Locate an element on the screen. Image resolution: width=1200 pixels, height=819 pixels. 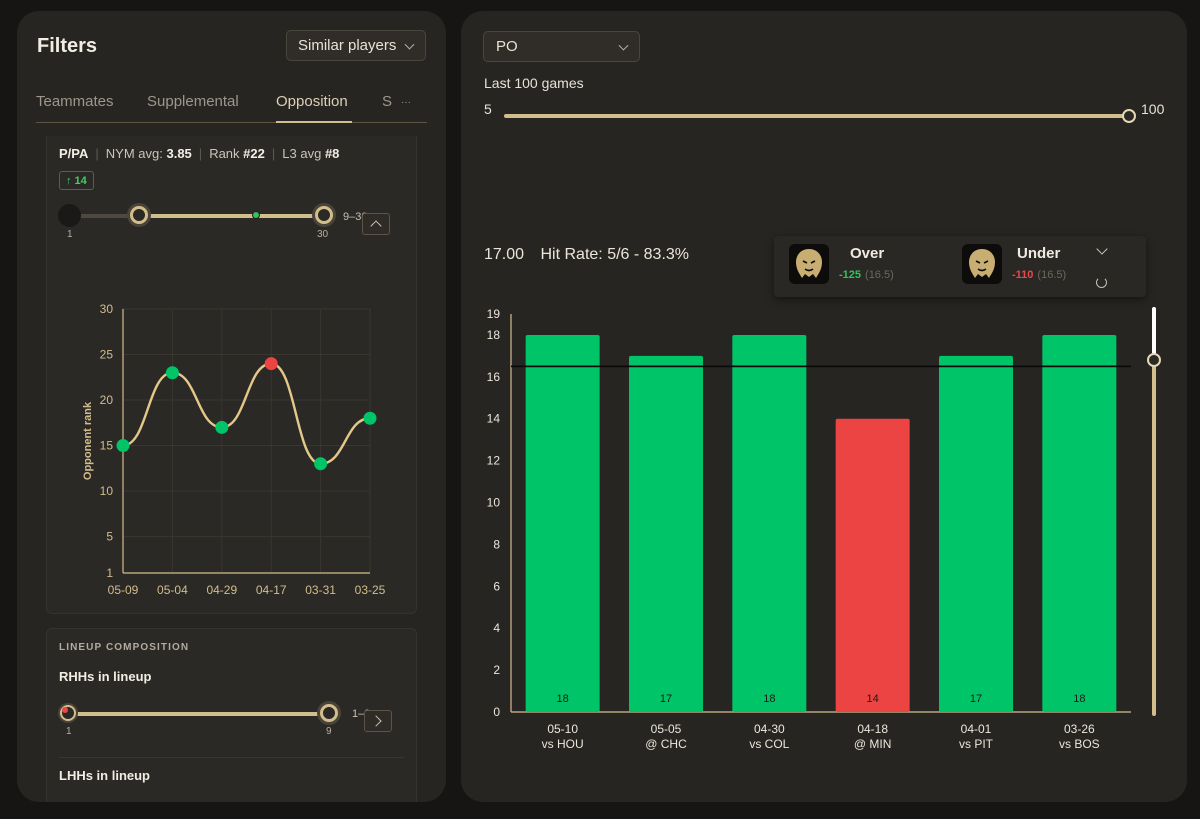
under-odds: -110 (16.5) is located at coordinates (1039, 275).